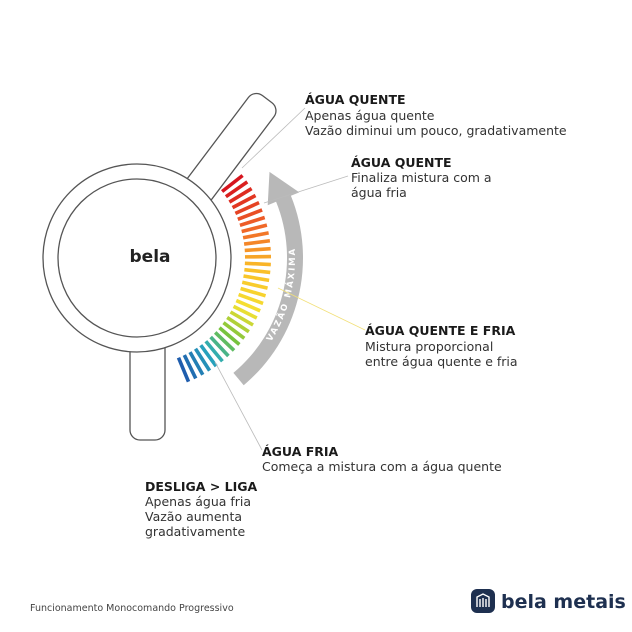  I want to click on label-line: Mistura proporcional, so click(429, 346).